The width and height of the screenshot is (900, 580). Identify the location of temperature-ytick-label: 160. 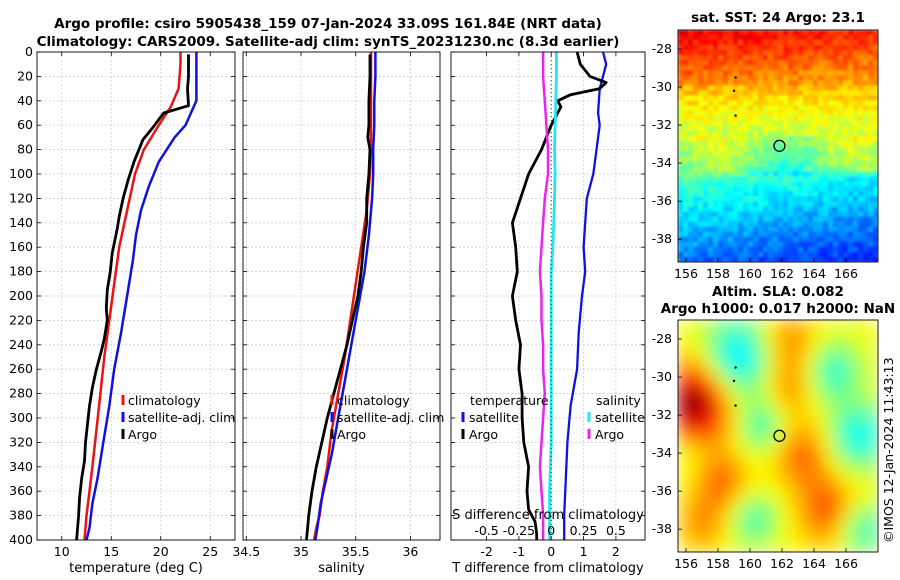
(21, 246).